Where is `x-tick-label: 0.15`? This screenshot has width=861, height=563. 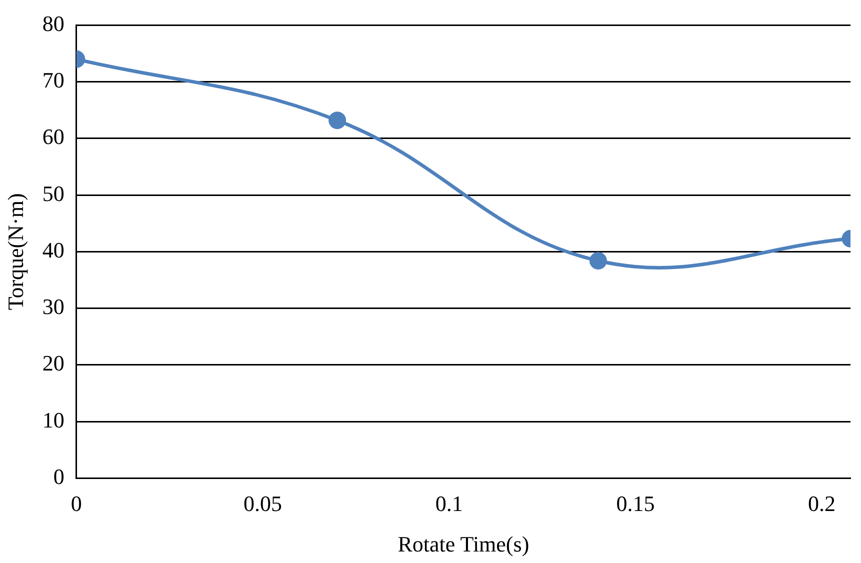 x-tick-label: 0.15 is located at coordinates (635, 503).